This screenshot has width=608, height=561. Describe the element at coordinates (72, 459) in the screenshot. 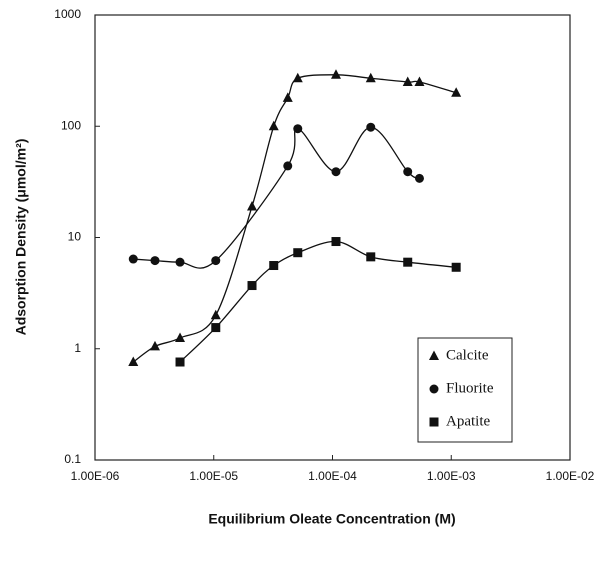

I see `y-tick-label: 0.1` at that location.